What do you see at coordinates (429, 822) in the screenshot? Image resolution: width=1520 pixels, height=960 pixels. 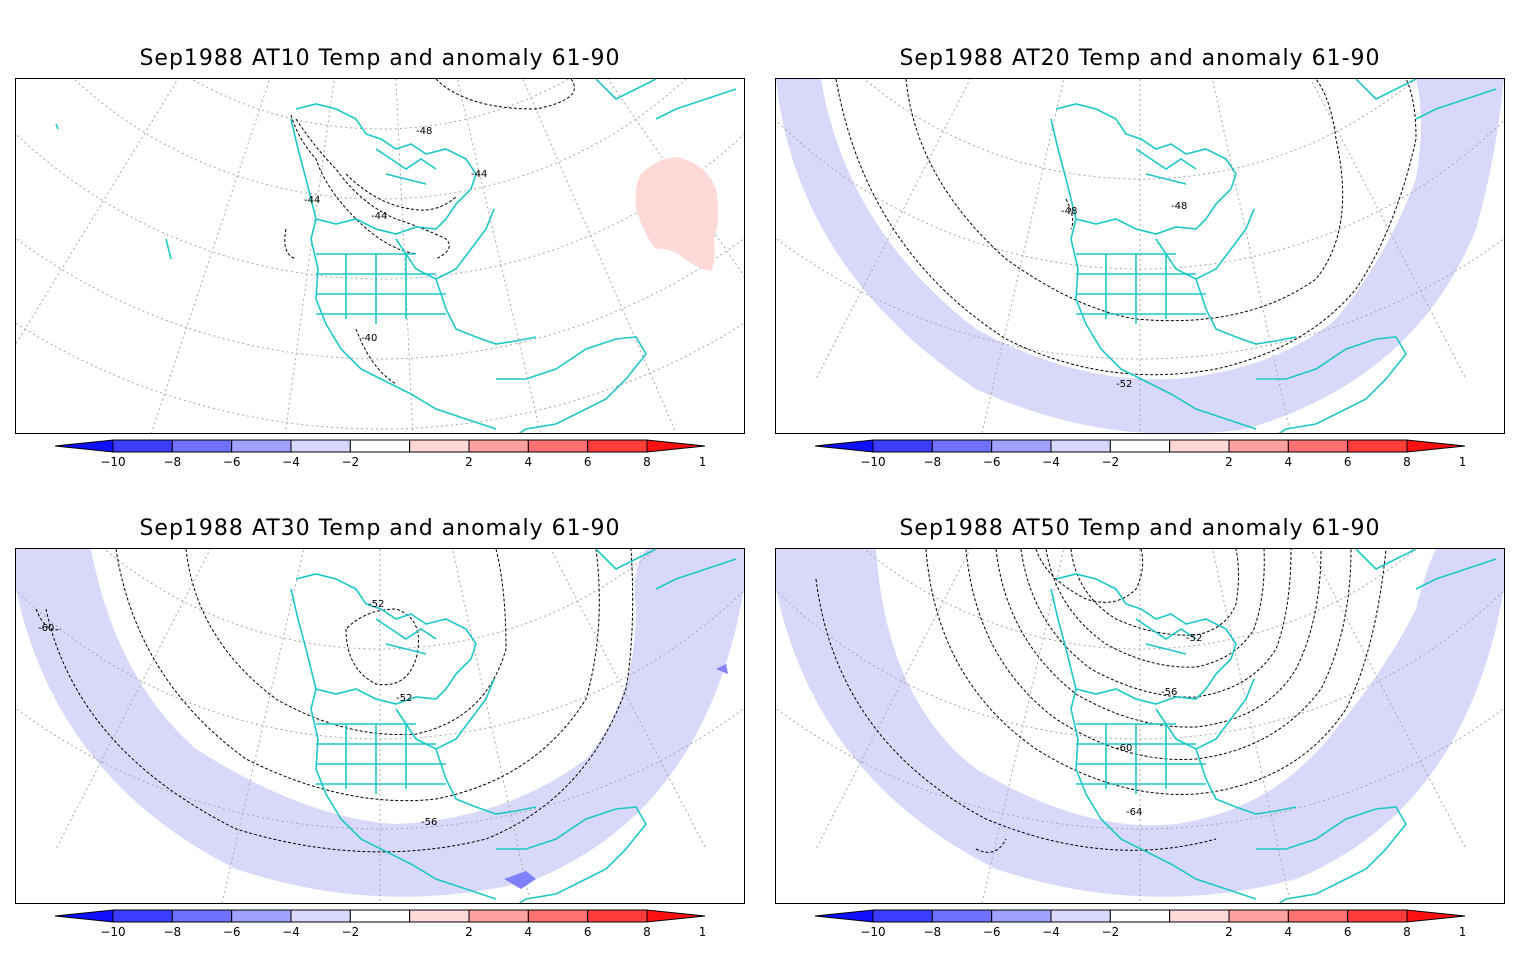 I see `contour-label: -56` at bounding box center [429, 822].